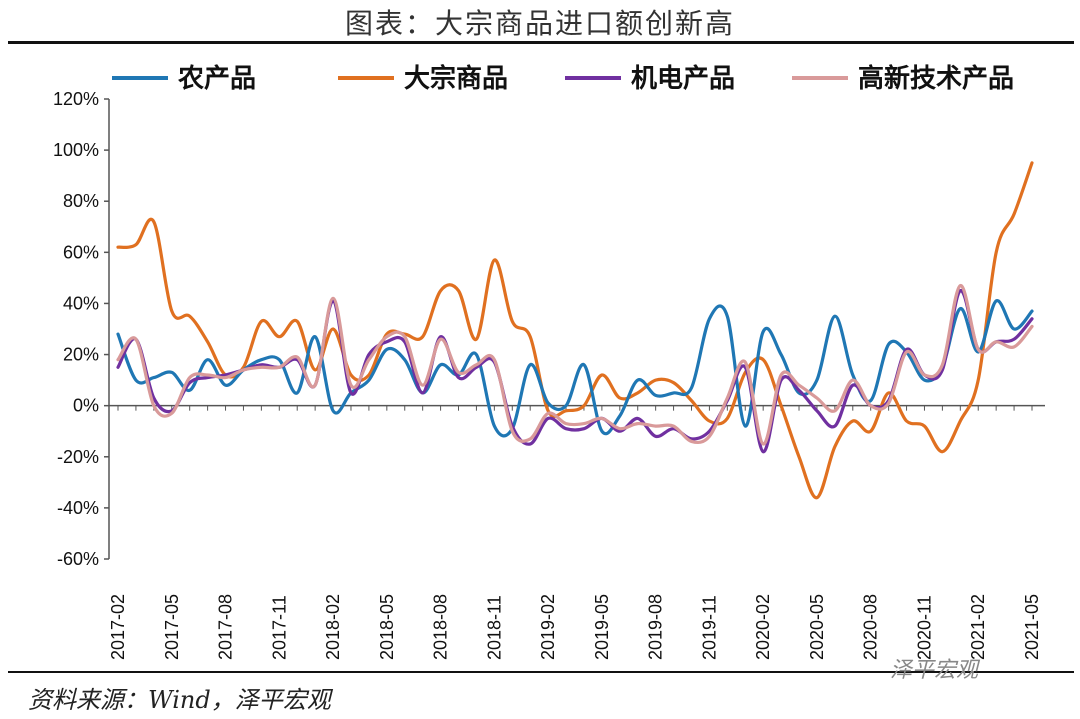  Describe the element at coordinates (76, 99) in the screenshot. I see `y-tick-label: 120%` at that location.